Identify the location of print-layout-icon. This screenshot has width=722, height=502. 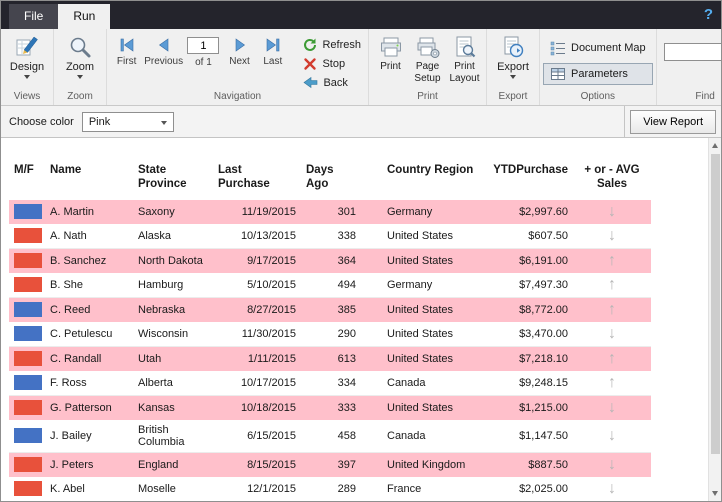
(465, 47).